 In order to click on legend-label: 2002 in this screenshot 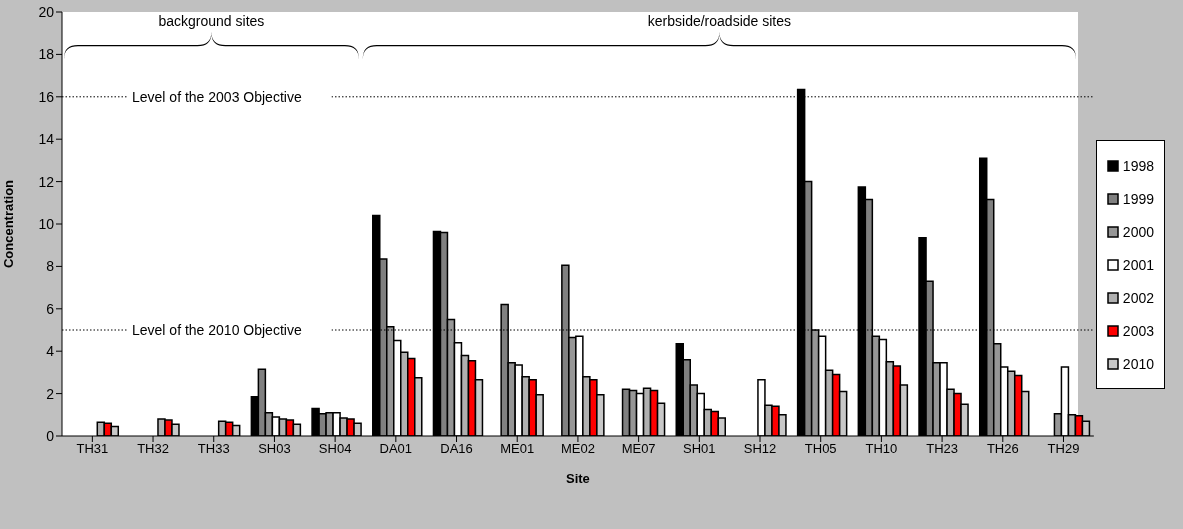, I will do `click(1138, 297)`.